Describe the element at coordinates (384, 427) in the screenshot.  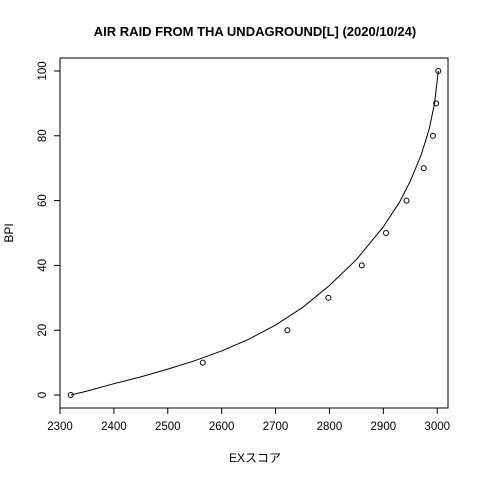
I see `x-tick-label-2900: 2900` at that location.